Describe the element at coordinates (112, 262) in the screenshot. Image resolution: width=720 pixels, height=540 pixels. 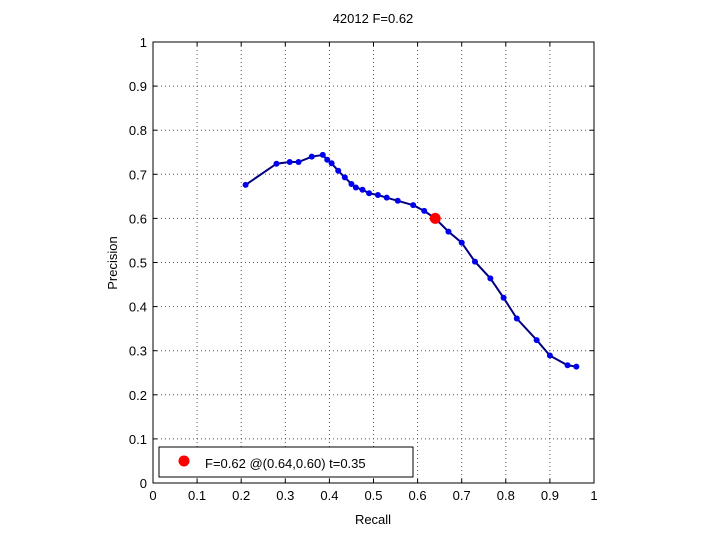
I see `y-axis-label: Precision` at that location.